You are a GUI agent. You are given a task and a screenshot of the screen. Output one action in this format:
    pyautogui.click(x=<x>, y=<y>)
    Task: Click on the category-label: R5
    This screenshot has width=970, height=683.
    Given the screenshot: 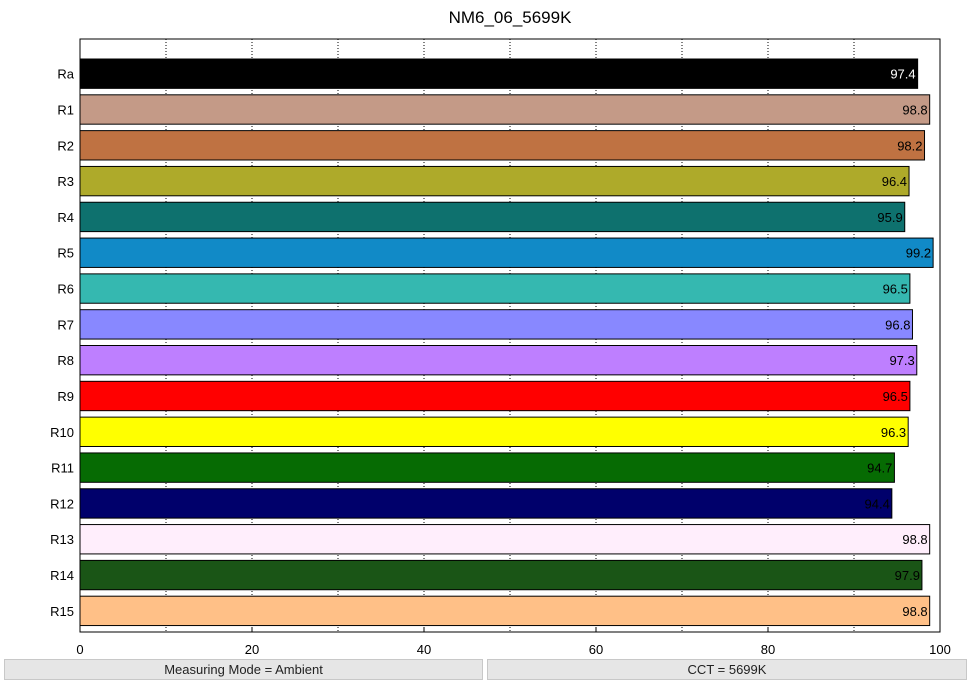 What is the action you would take?
    pyautogui.click(x=65, y=253)
    